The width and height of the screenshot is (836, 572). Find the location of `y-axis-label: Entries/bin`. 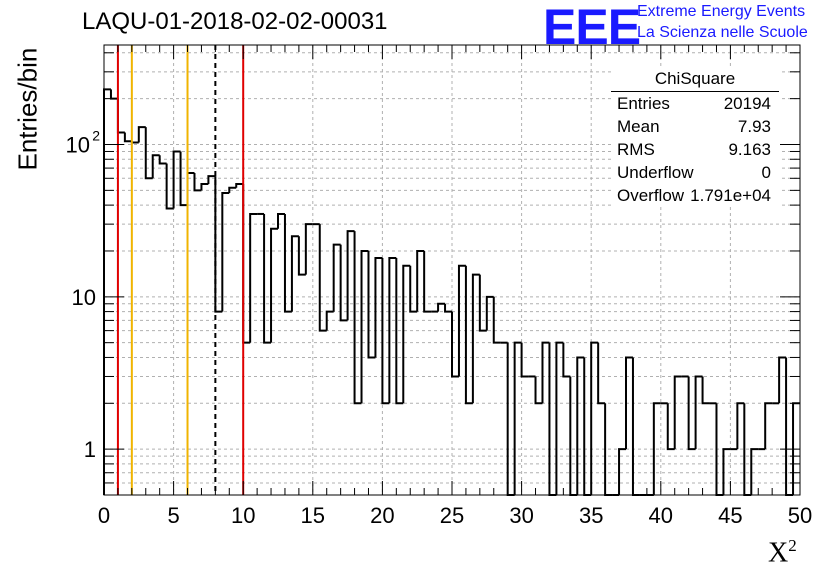

y-axis-label: Entries/bin is located at coordinates (27, 109).